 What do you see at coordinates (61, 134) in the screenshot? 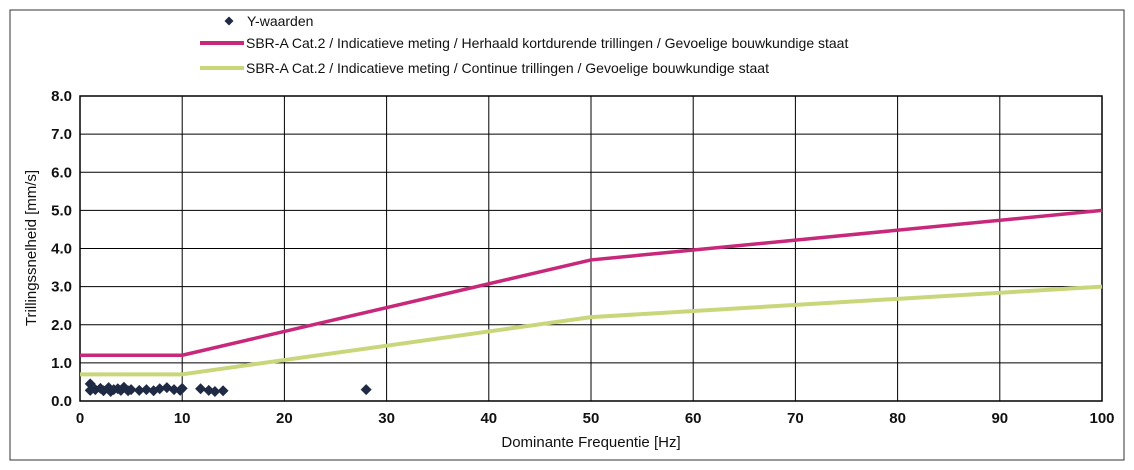
I see `y-tick-label: 7.0` at bounding box center [61, 134].